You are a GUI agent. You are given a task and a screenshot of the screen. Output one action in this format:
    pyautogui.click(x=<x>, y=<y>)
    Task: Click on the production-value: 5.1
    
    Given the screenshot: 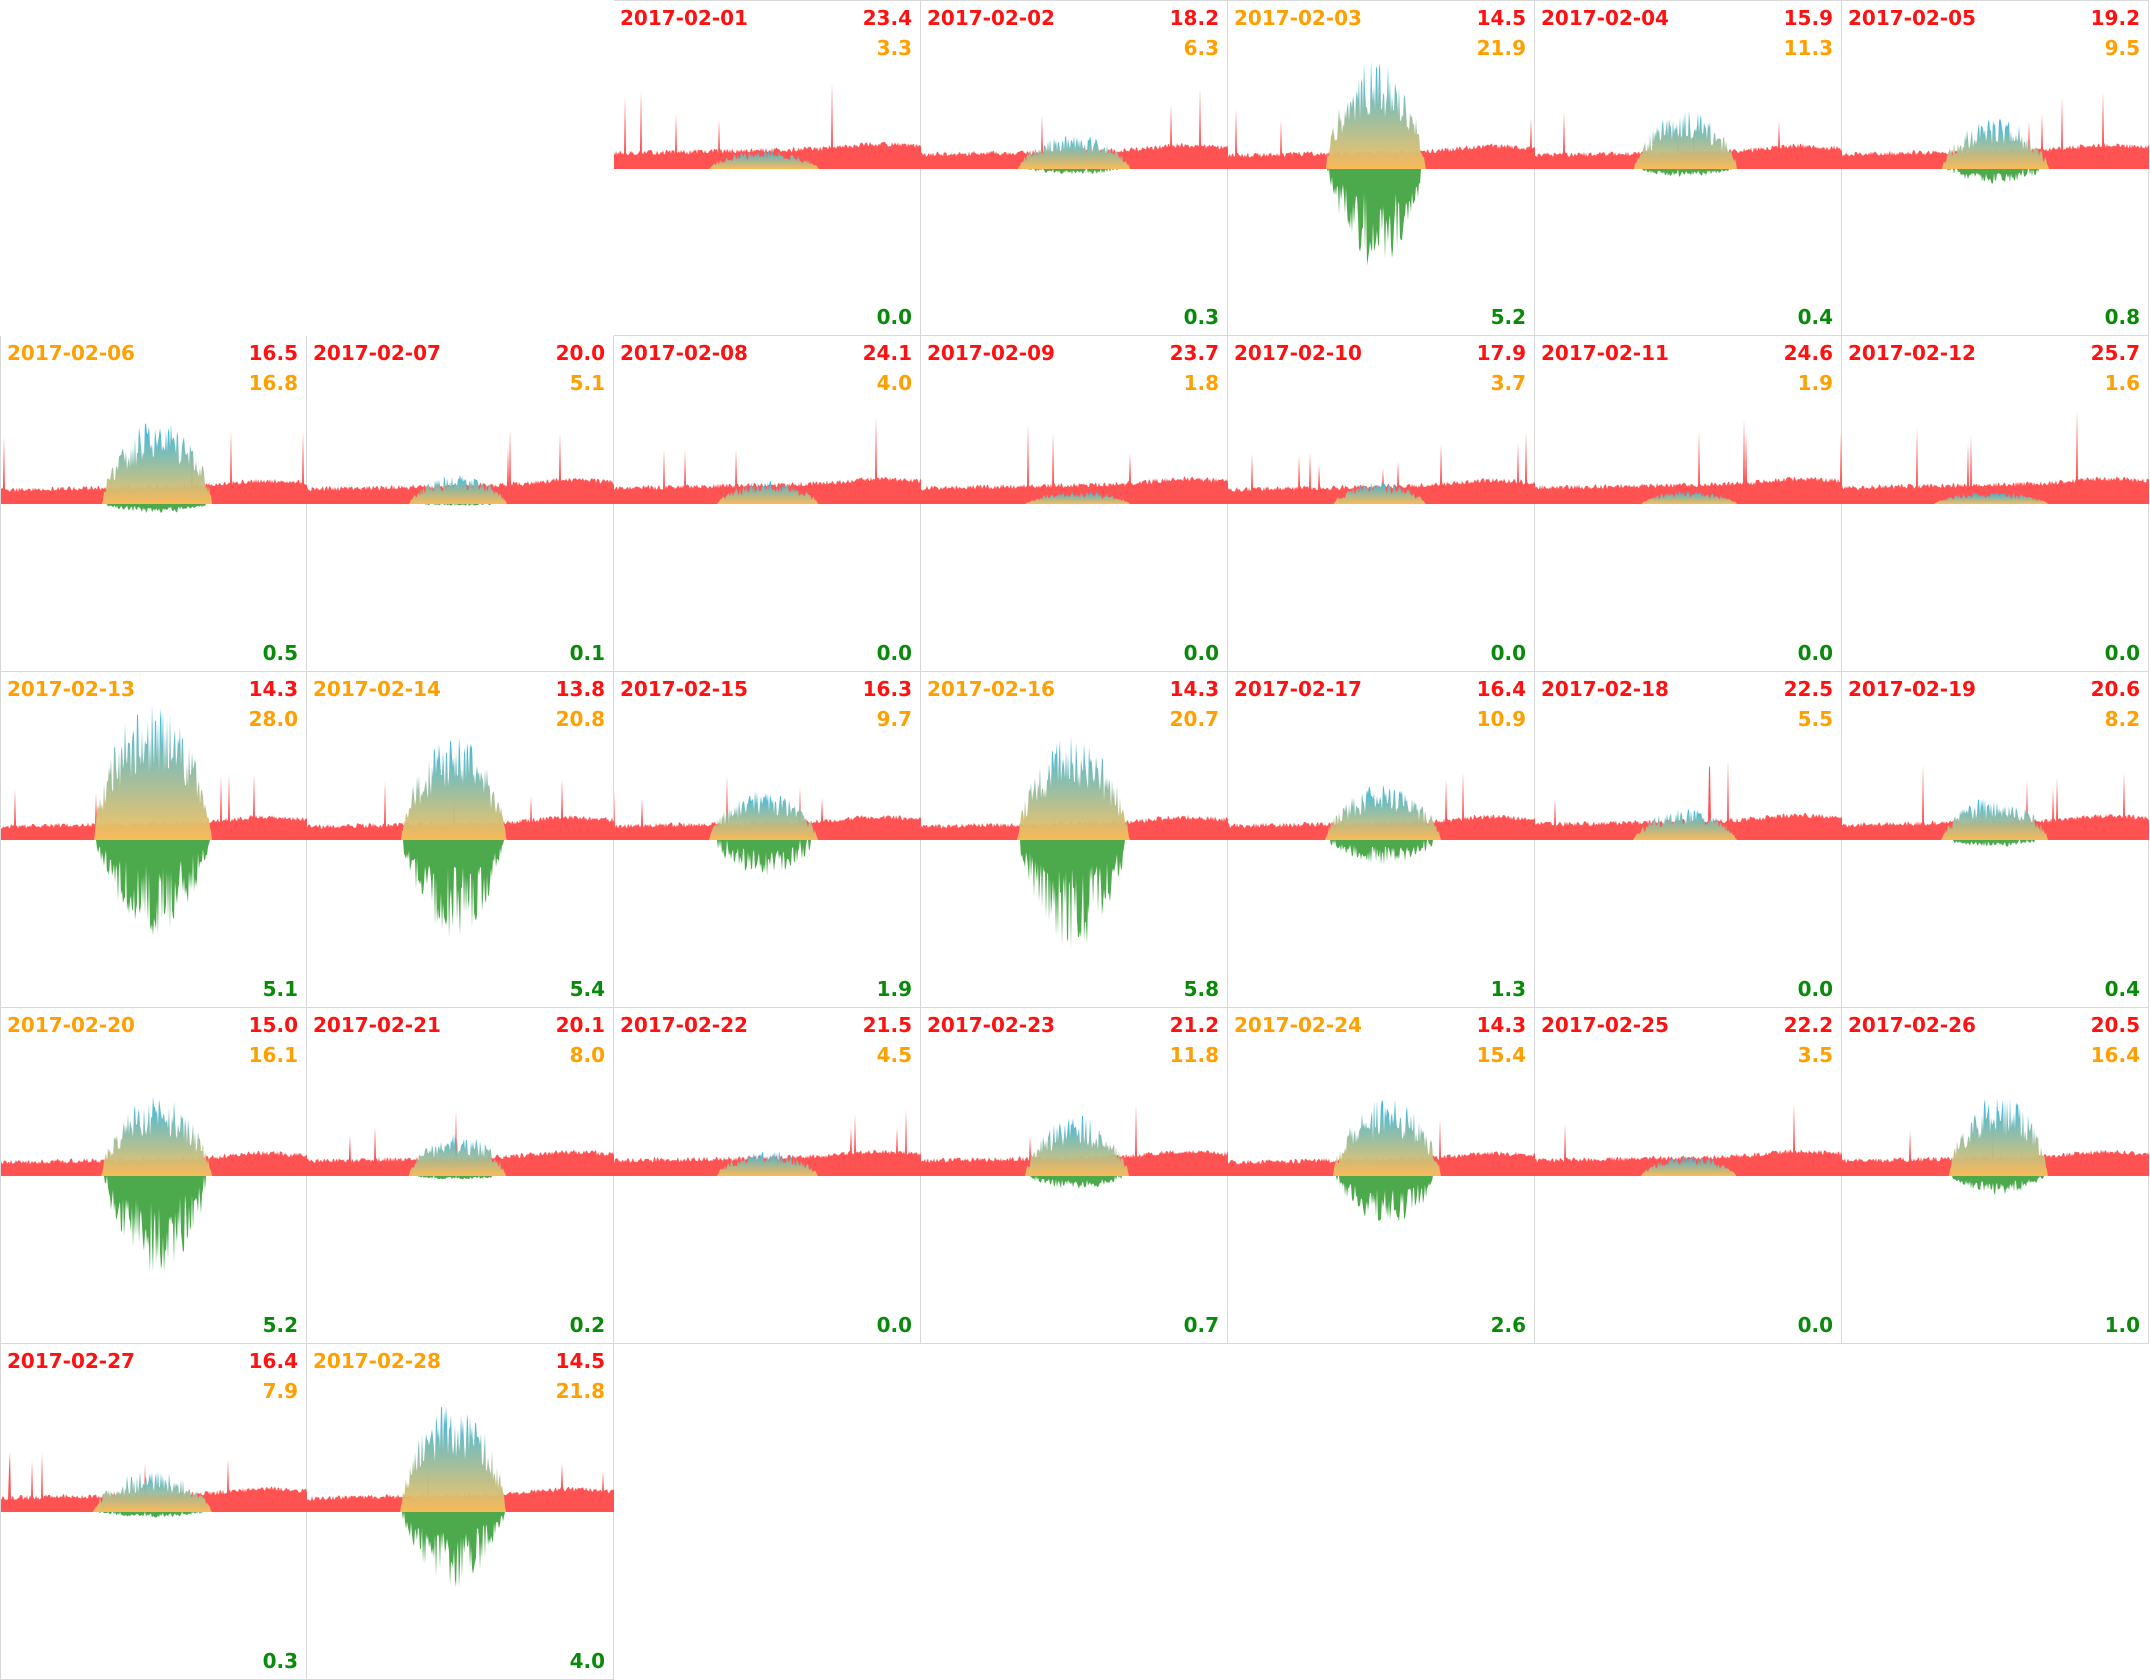 What is the action you would take?
    pyautogui.click(x=587, y=383)
    